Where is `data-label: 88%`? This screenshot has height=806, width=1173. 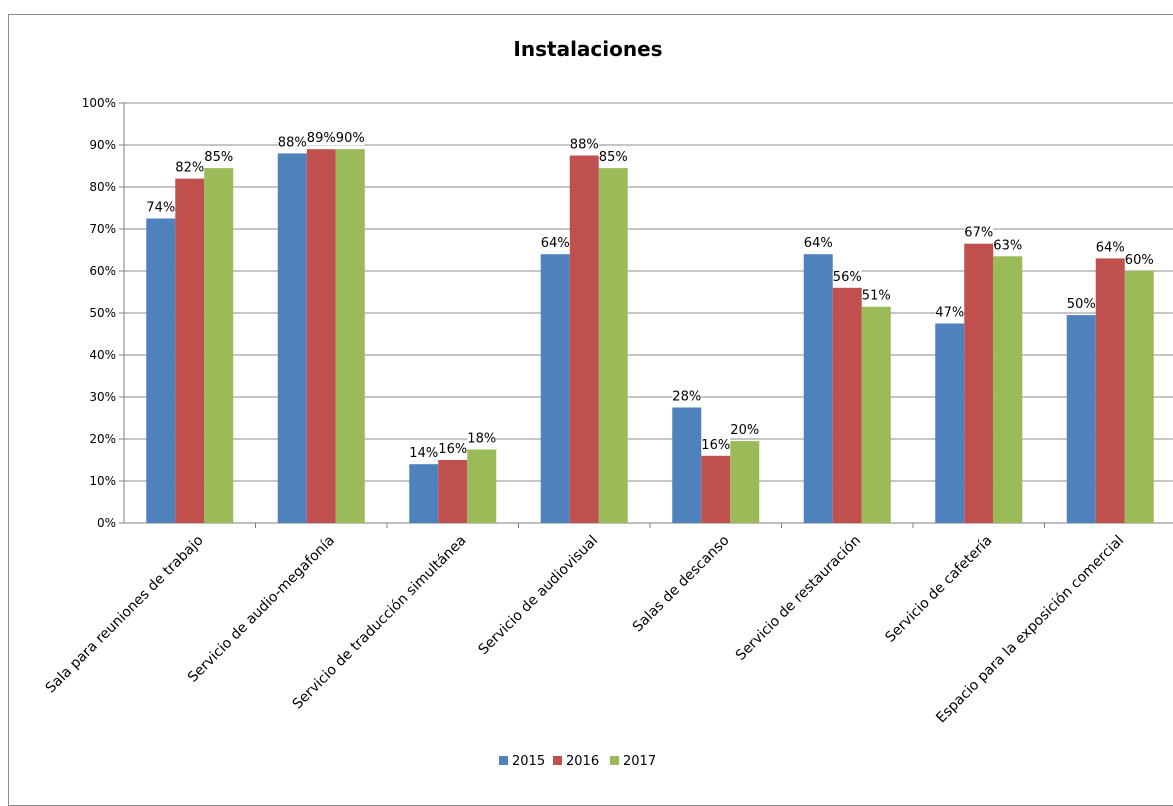
data-label: 88% is located at coordinates (292, 142).